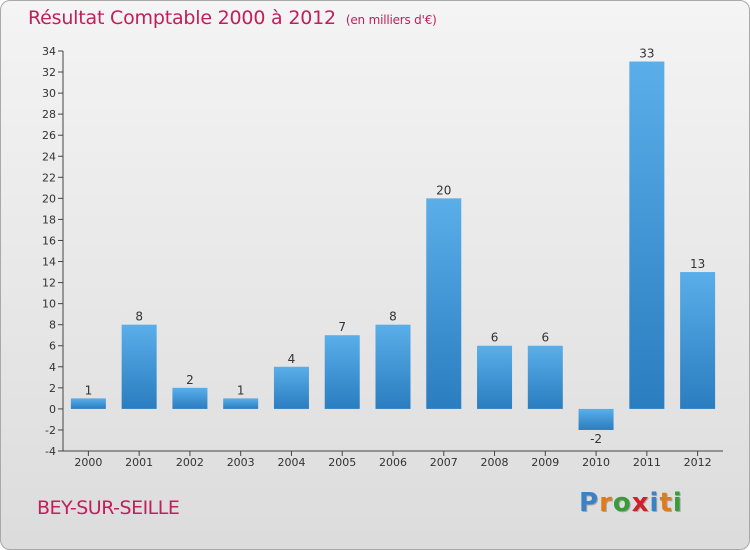  I want to click on logo-letter: P, so click(589, 503).